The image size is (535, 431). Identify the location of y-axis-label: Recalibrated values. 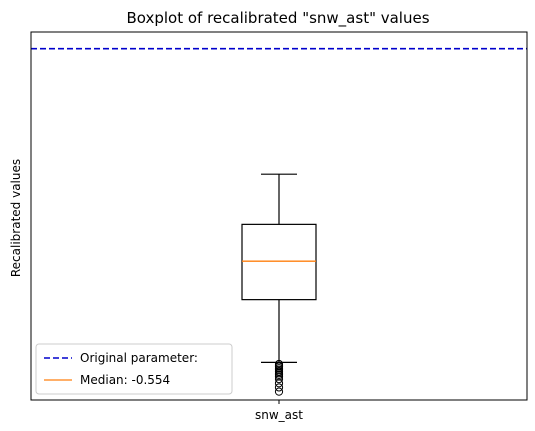
(16, 218).